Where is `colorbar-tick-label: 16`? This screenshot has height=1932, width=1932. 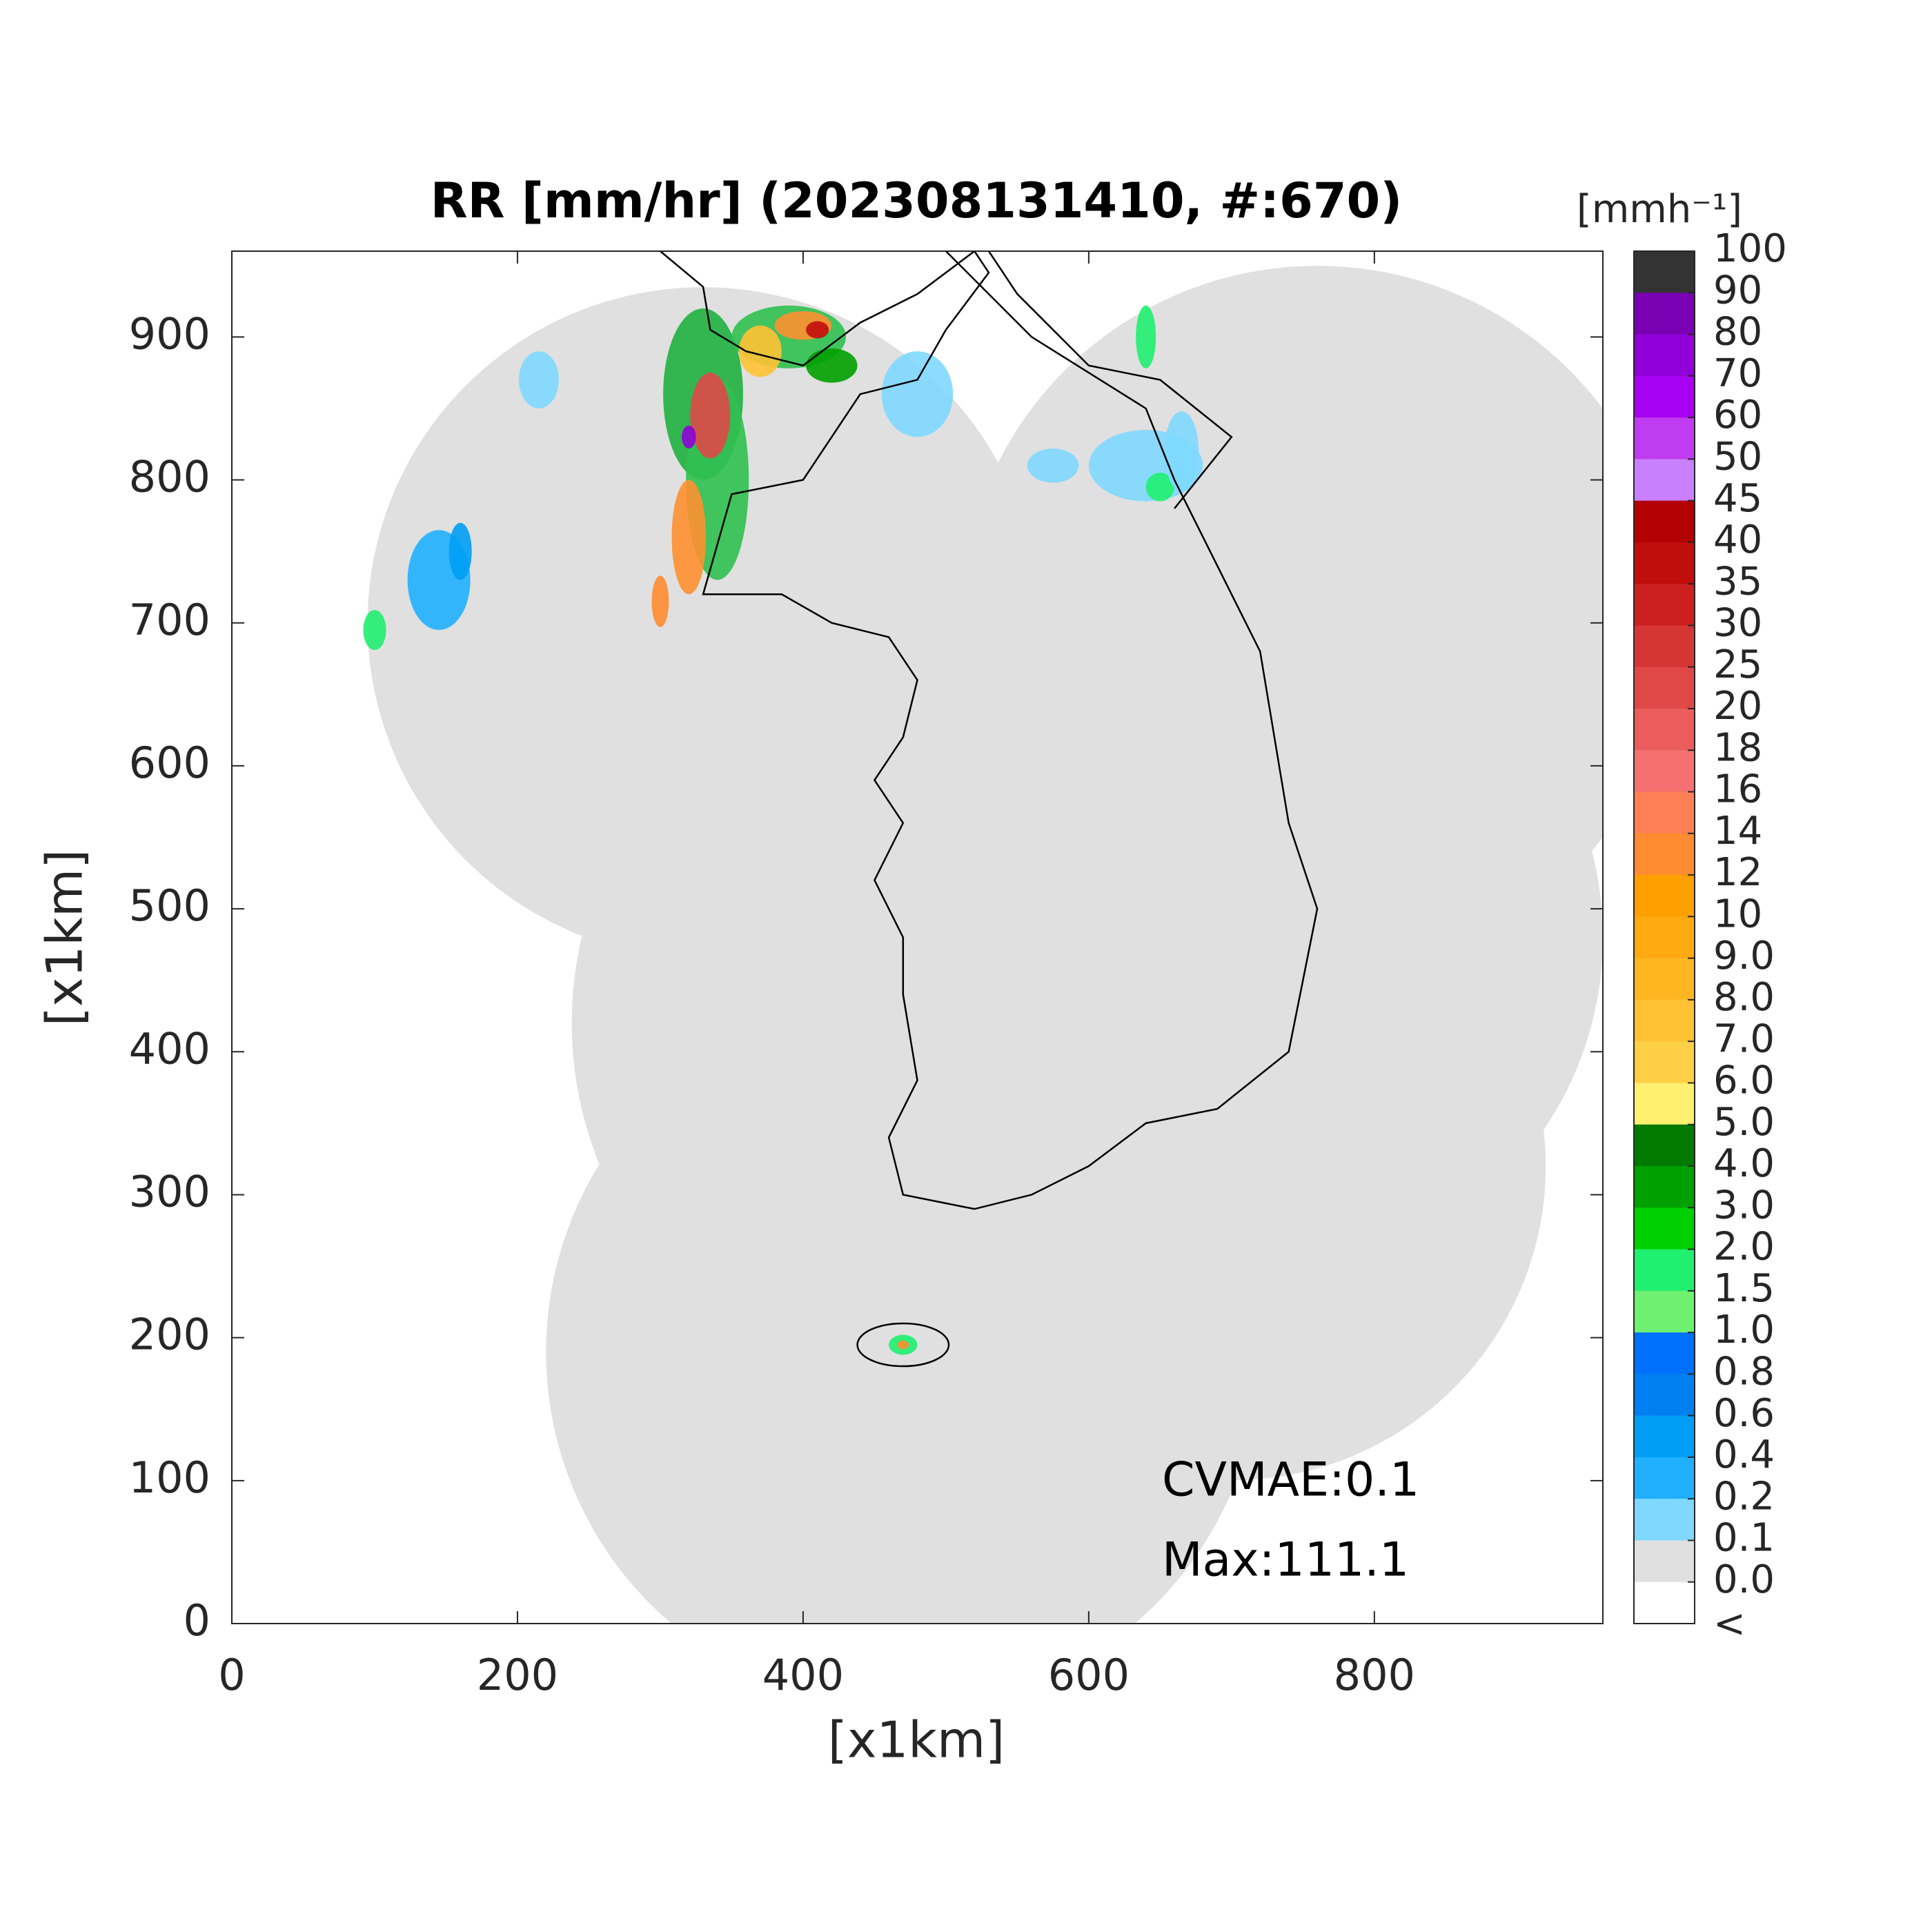
colorbar-tick-label: 16 is located at coordinates (1737, 789).